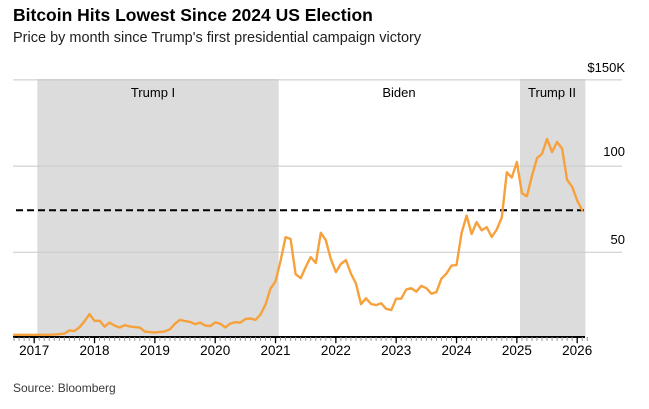 The width and height of the screenshot is (649, 409). I want to click on x-axis-label-2026: 2026, so click(577, 350).